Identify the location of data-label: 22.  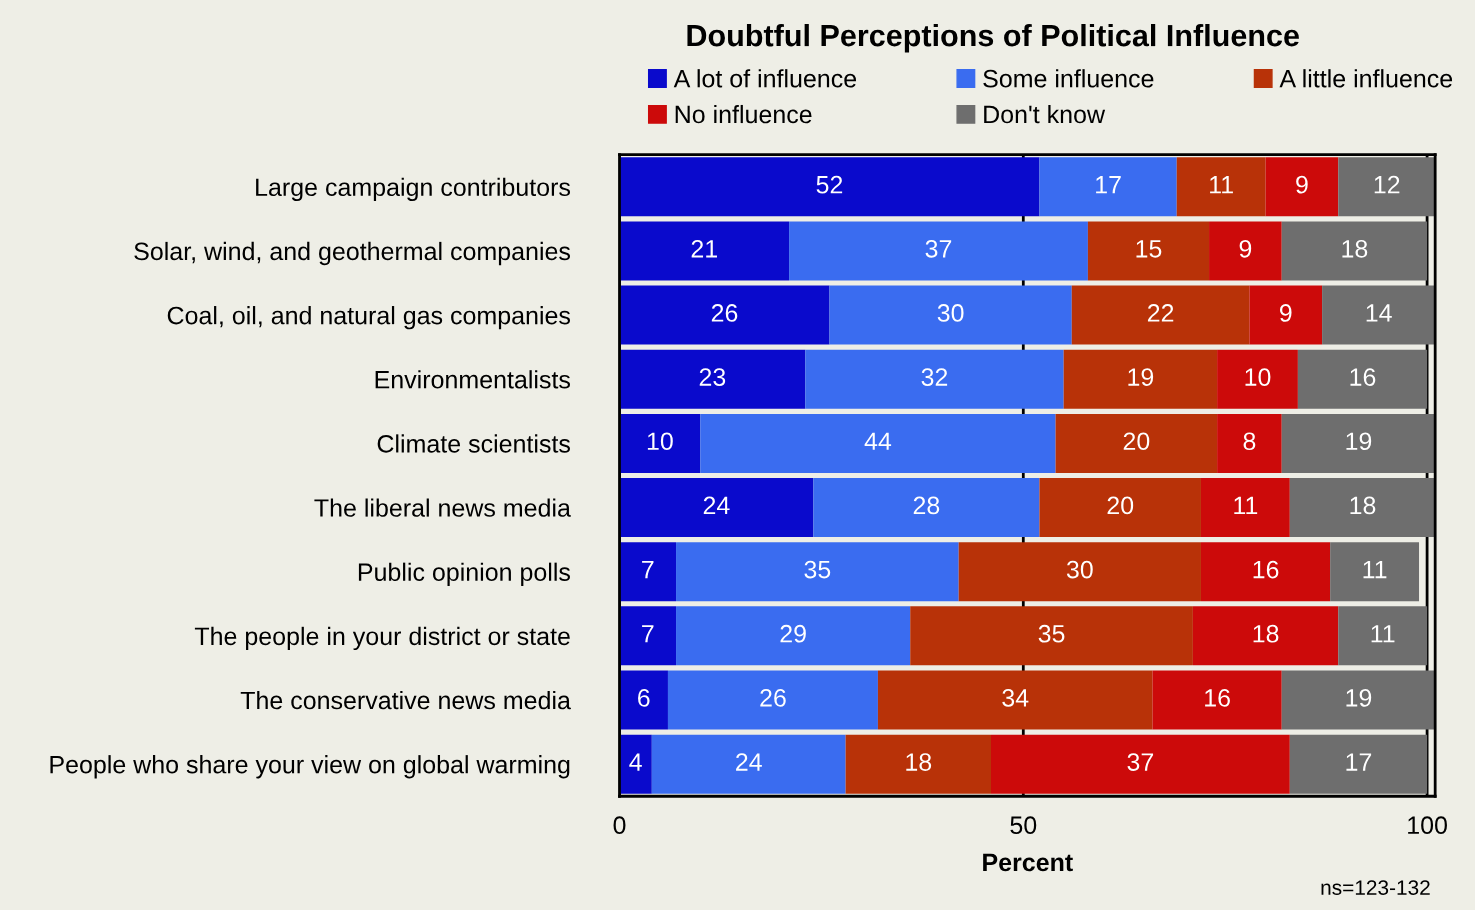
(1160, 313).